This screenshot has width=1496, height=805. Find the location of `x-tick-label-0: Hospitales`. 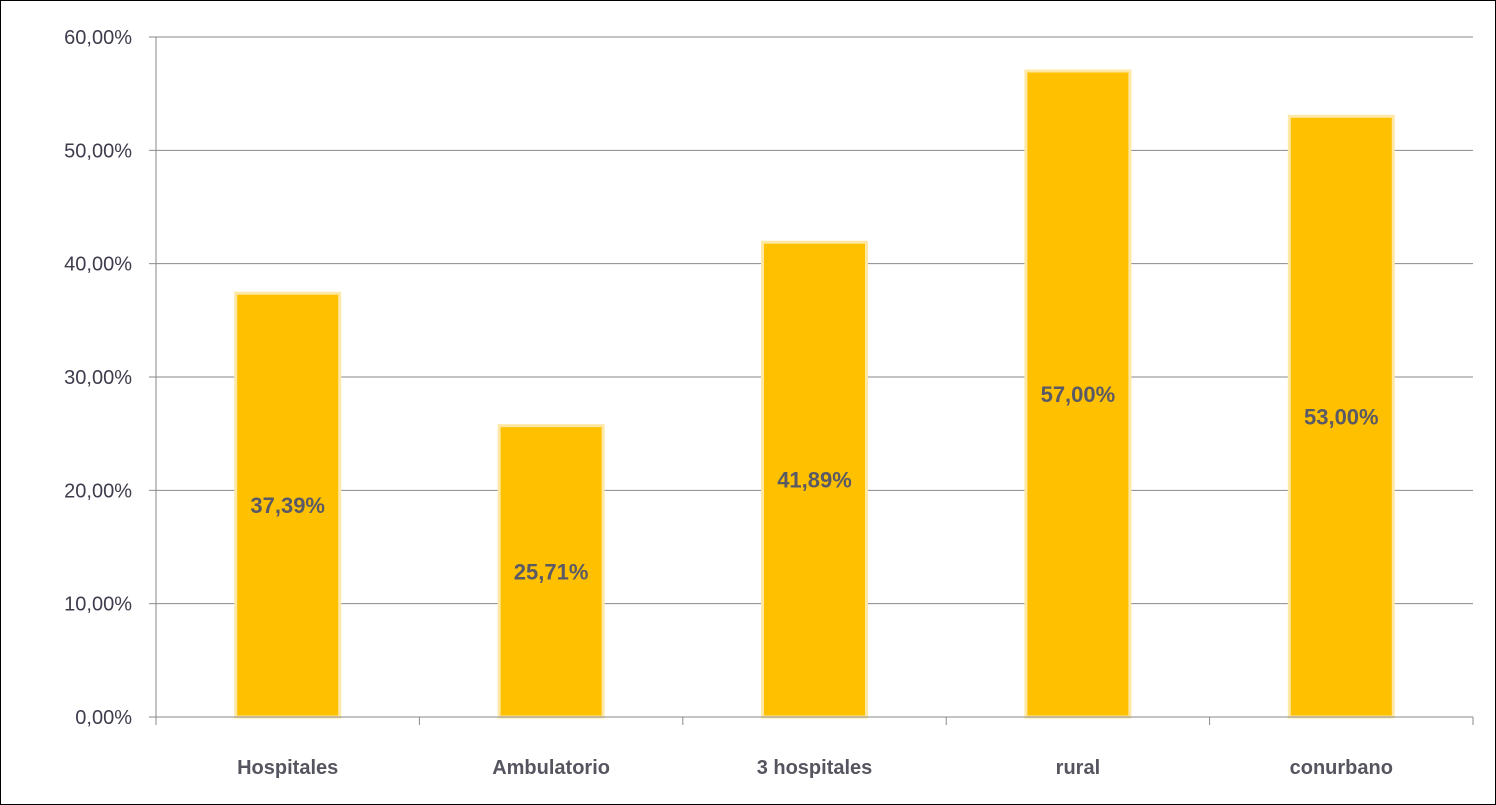

x-tick-label-0: Hospitales is located at coordinates (287, 768).